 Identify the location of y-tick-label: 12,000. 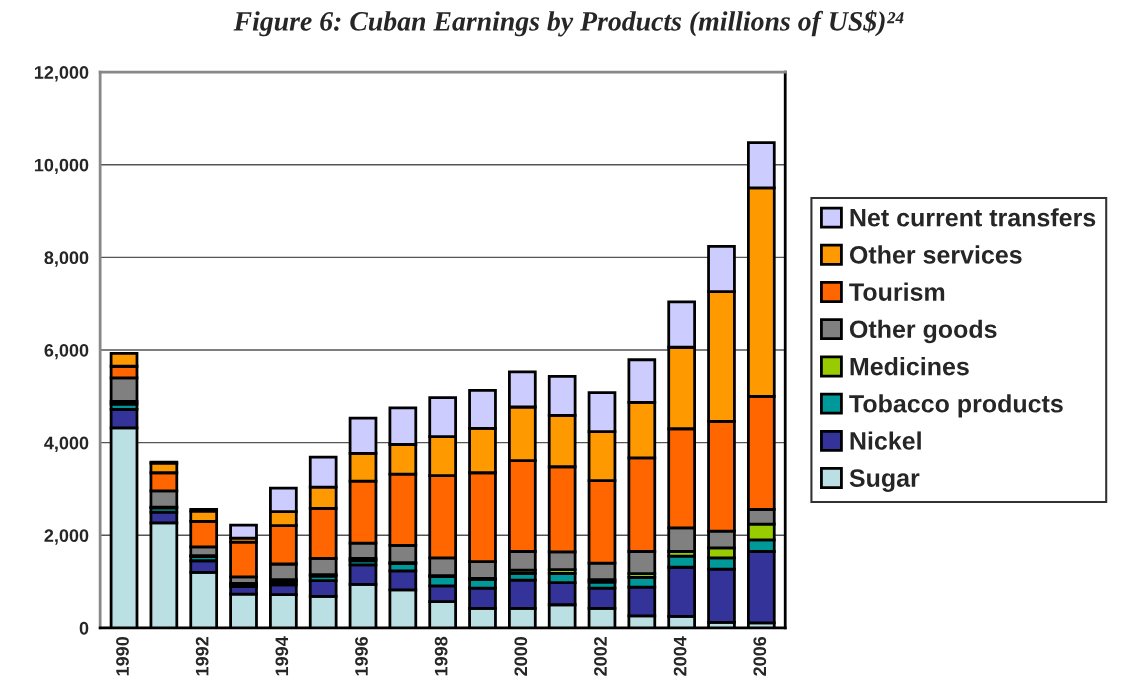
(61, 74).